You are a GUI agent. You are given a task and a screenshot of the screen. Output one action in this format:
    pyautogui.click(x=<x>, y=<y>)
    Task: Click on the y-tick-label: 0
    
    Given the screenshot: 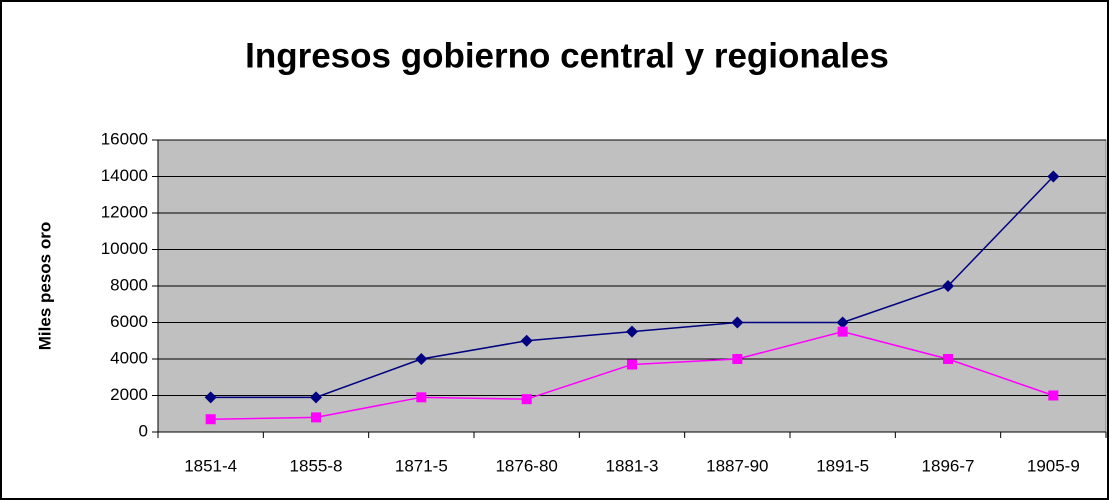 What is the action you would take?
    pyautogui.click(x=143, y=430)
    